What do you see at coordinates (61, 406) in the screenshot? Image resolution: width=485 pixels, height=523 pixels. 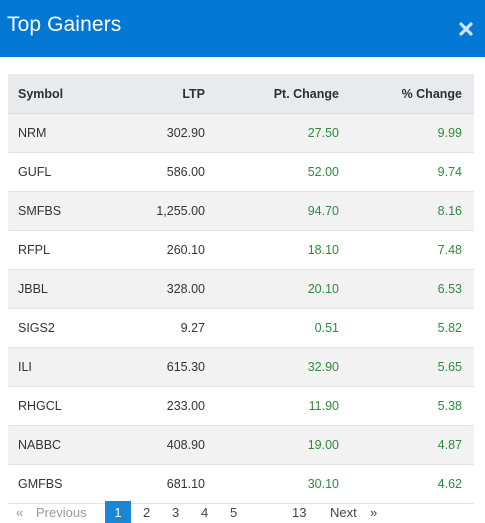 I see `cell-symbol: RHGCL` at bounding box center [61, 406].